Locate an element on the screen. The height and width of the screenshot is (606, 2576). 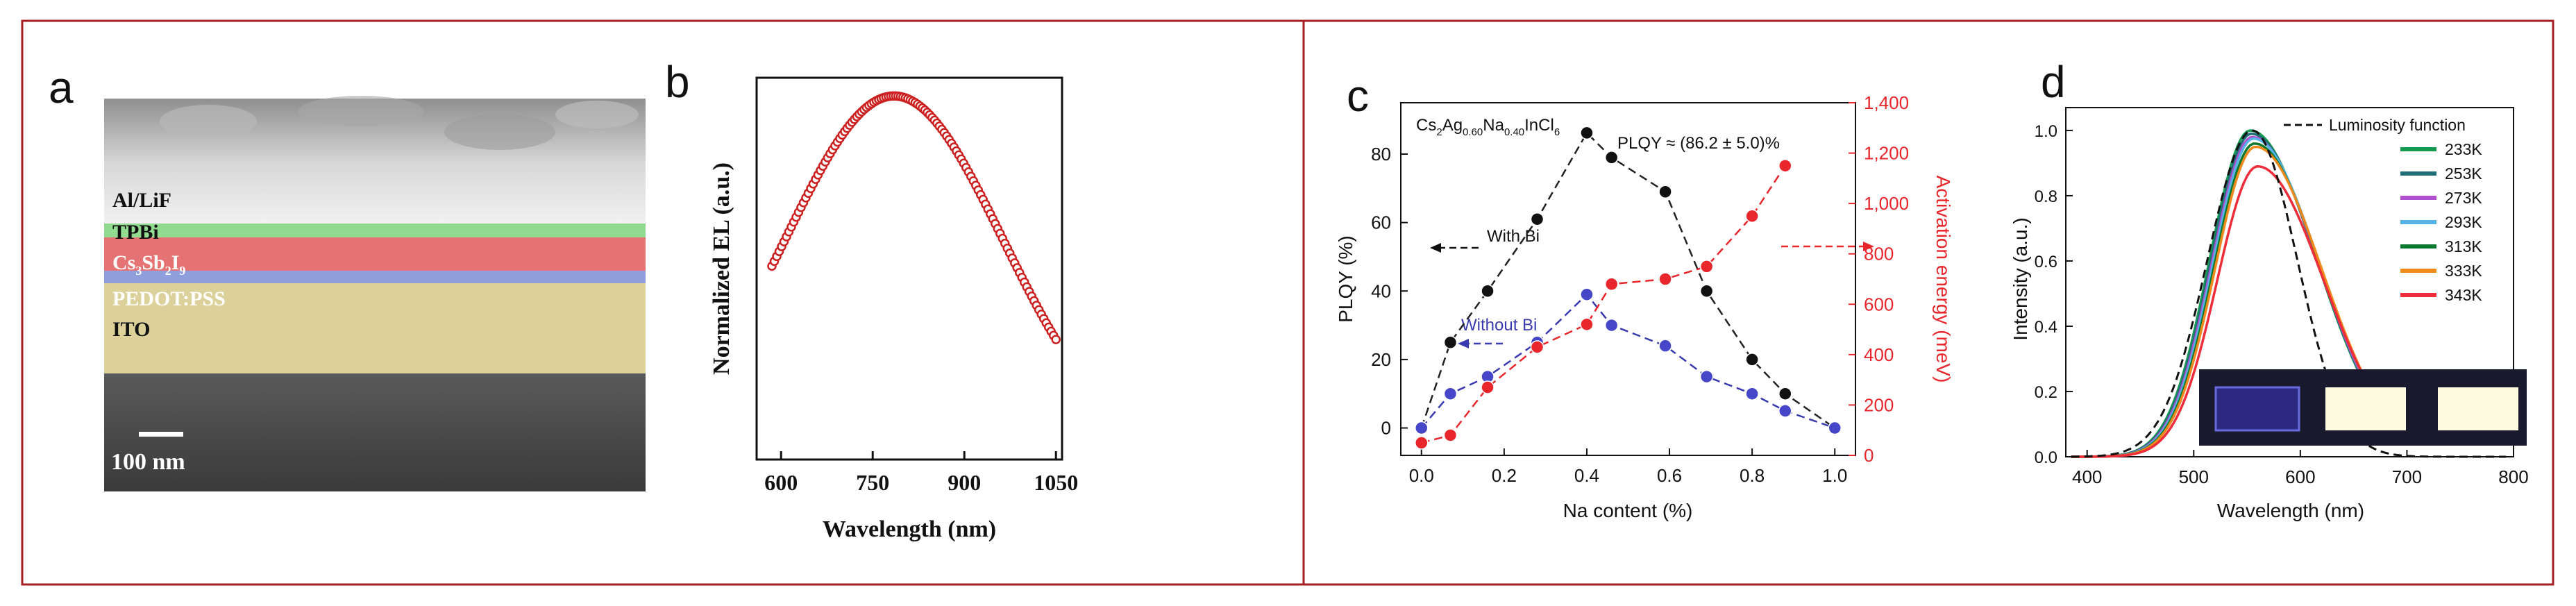
legend-label-luminosity: Luminosity function is located at coordinates (2397, 125).